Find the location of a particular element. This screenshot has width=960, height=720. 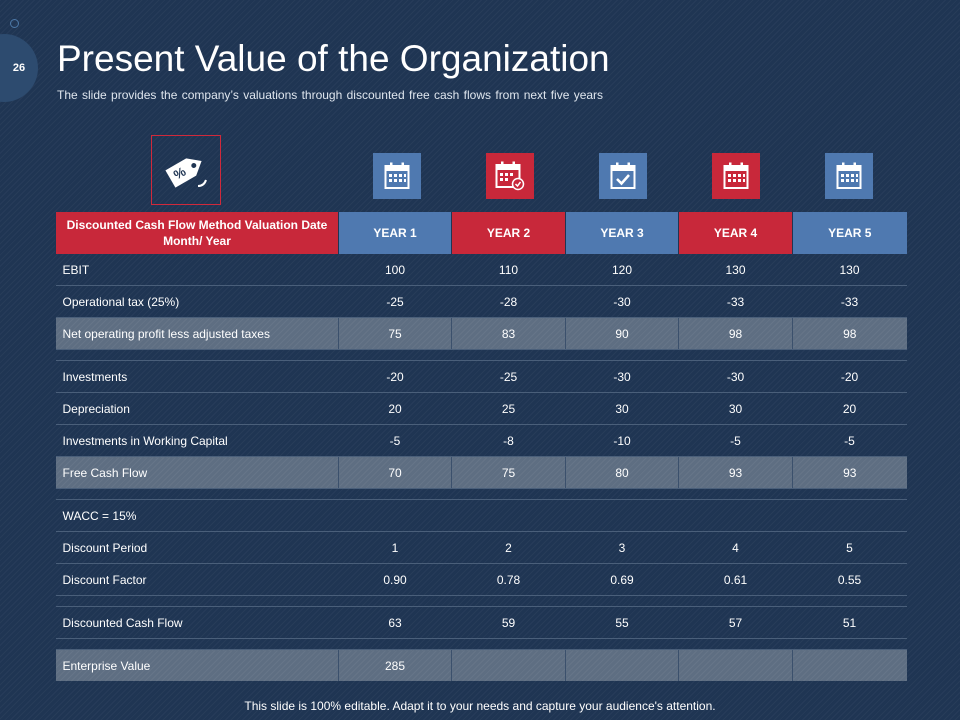

table-cell: 63 is located at coordinates (395, 622).